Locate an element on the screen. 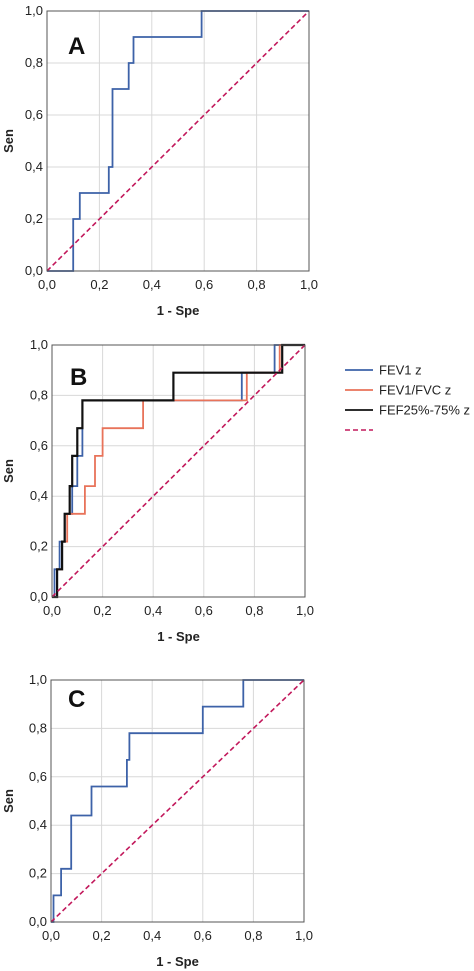  legend-label: FEF25%-75% z is located at coordinates (424, 410).